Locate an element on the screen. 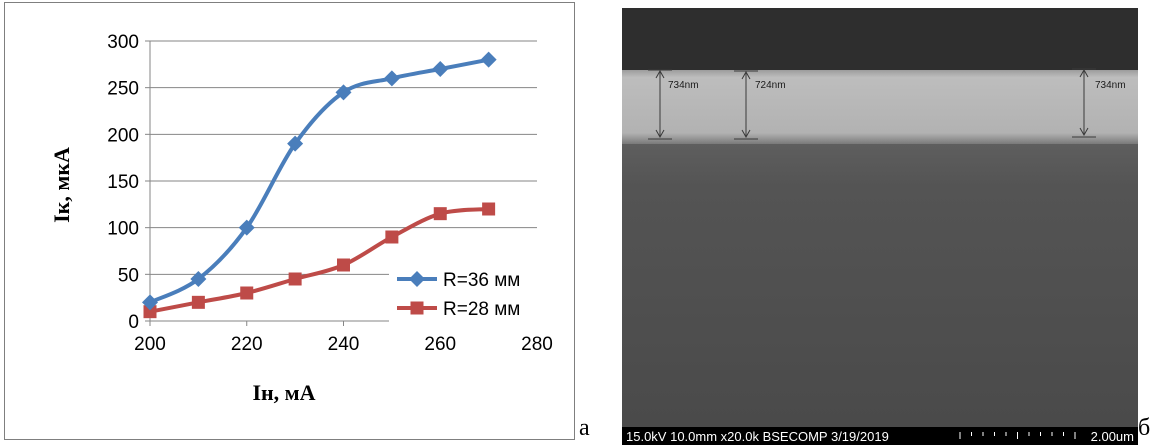  legend-label: R=28 мм is located at coordinates (481, 309).